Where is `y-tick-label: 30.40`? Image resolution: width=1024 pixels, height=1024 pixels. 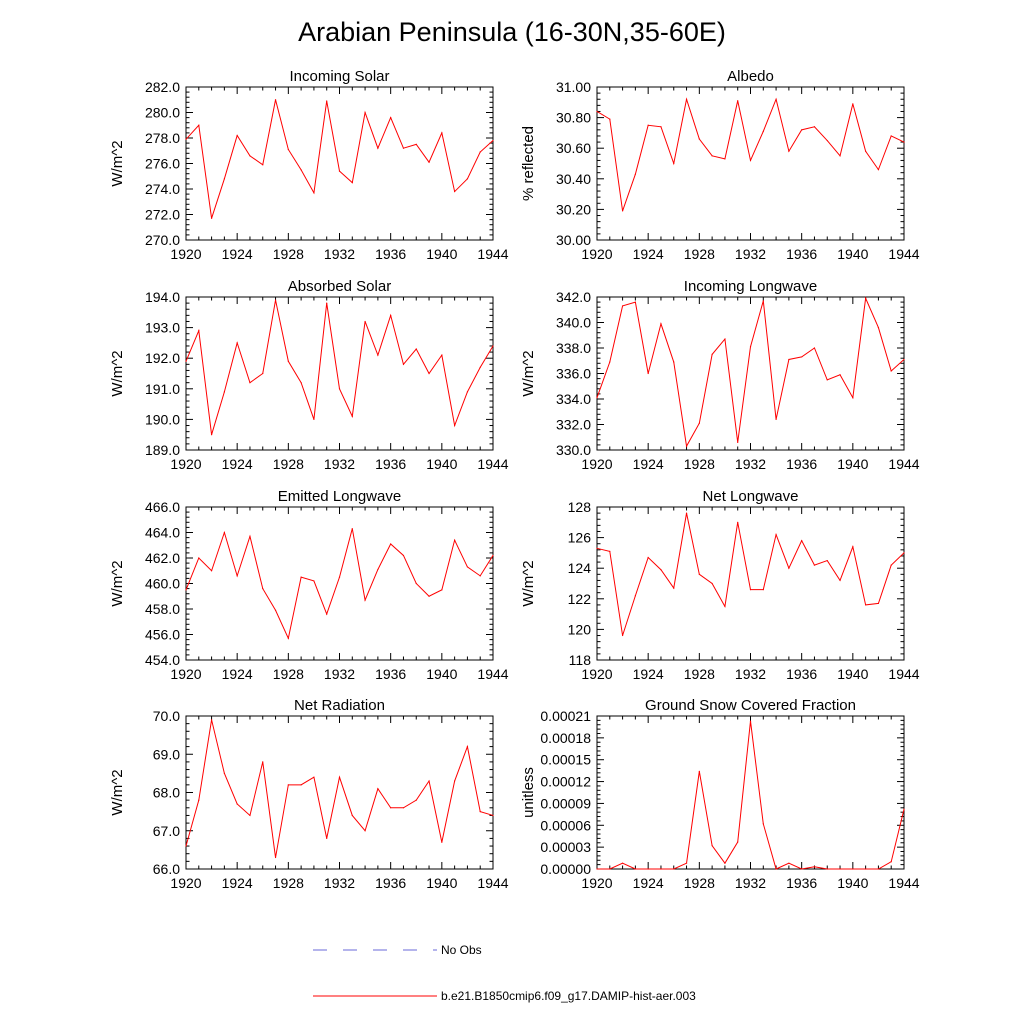
y-tick-label: 30.40 is located at coordinates (573, 179).